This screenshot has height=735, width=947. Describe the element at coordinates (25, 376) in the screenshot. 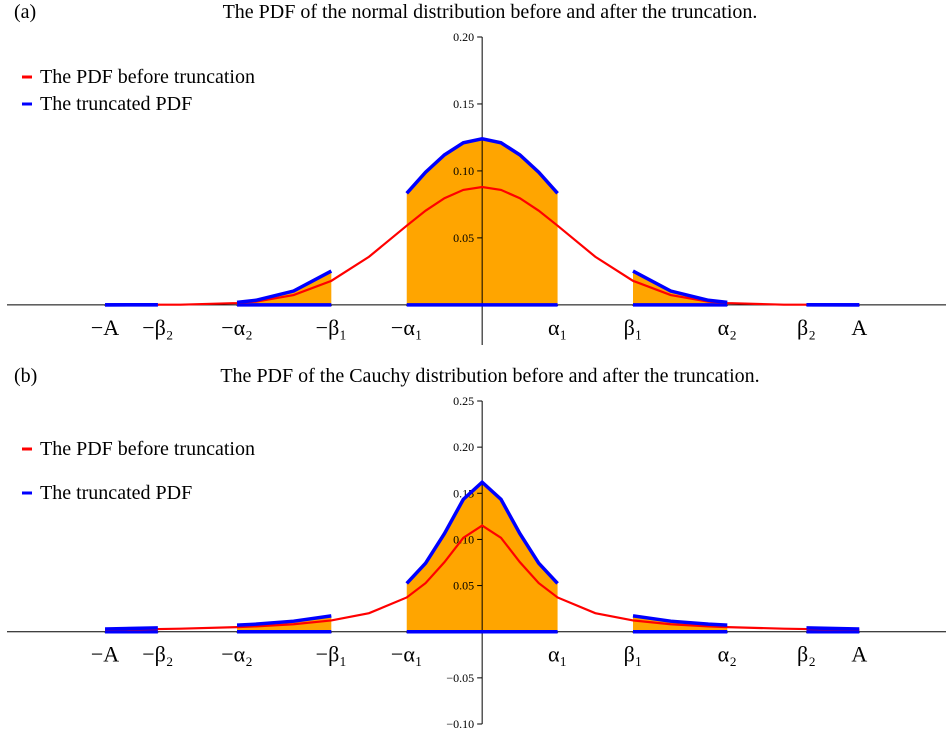

I see `panel-label: (b)` at that location.